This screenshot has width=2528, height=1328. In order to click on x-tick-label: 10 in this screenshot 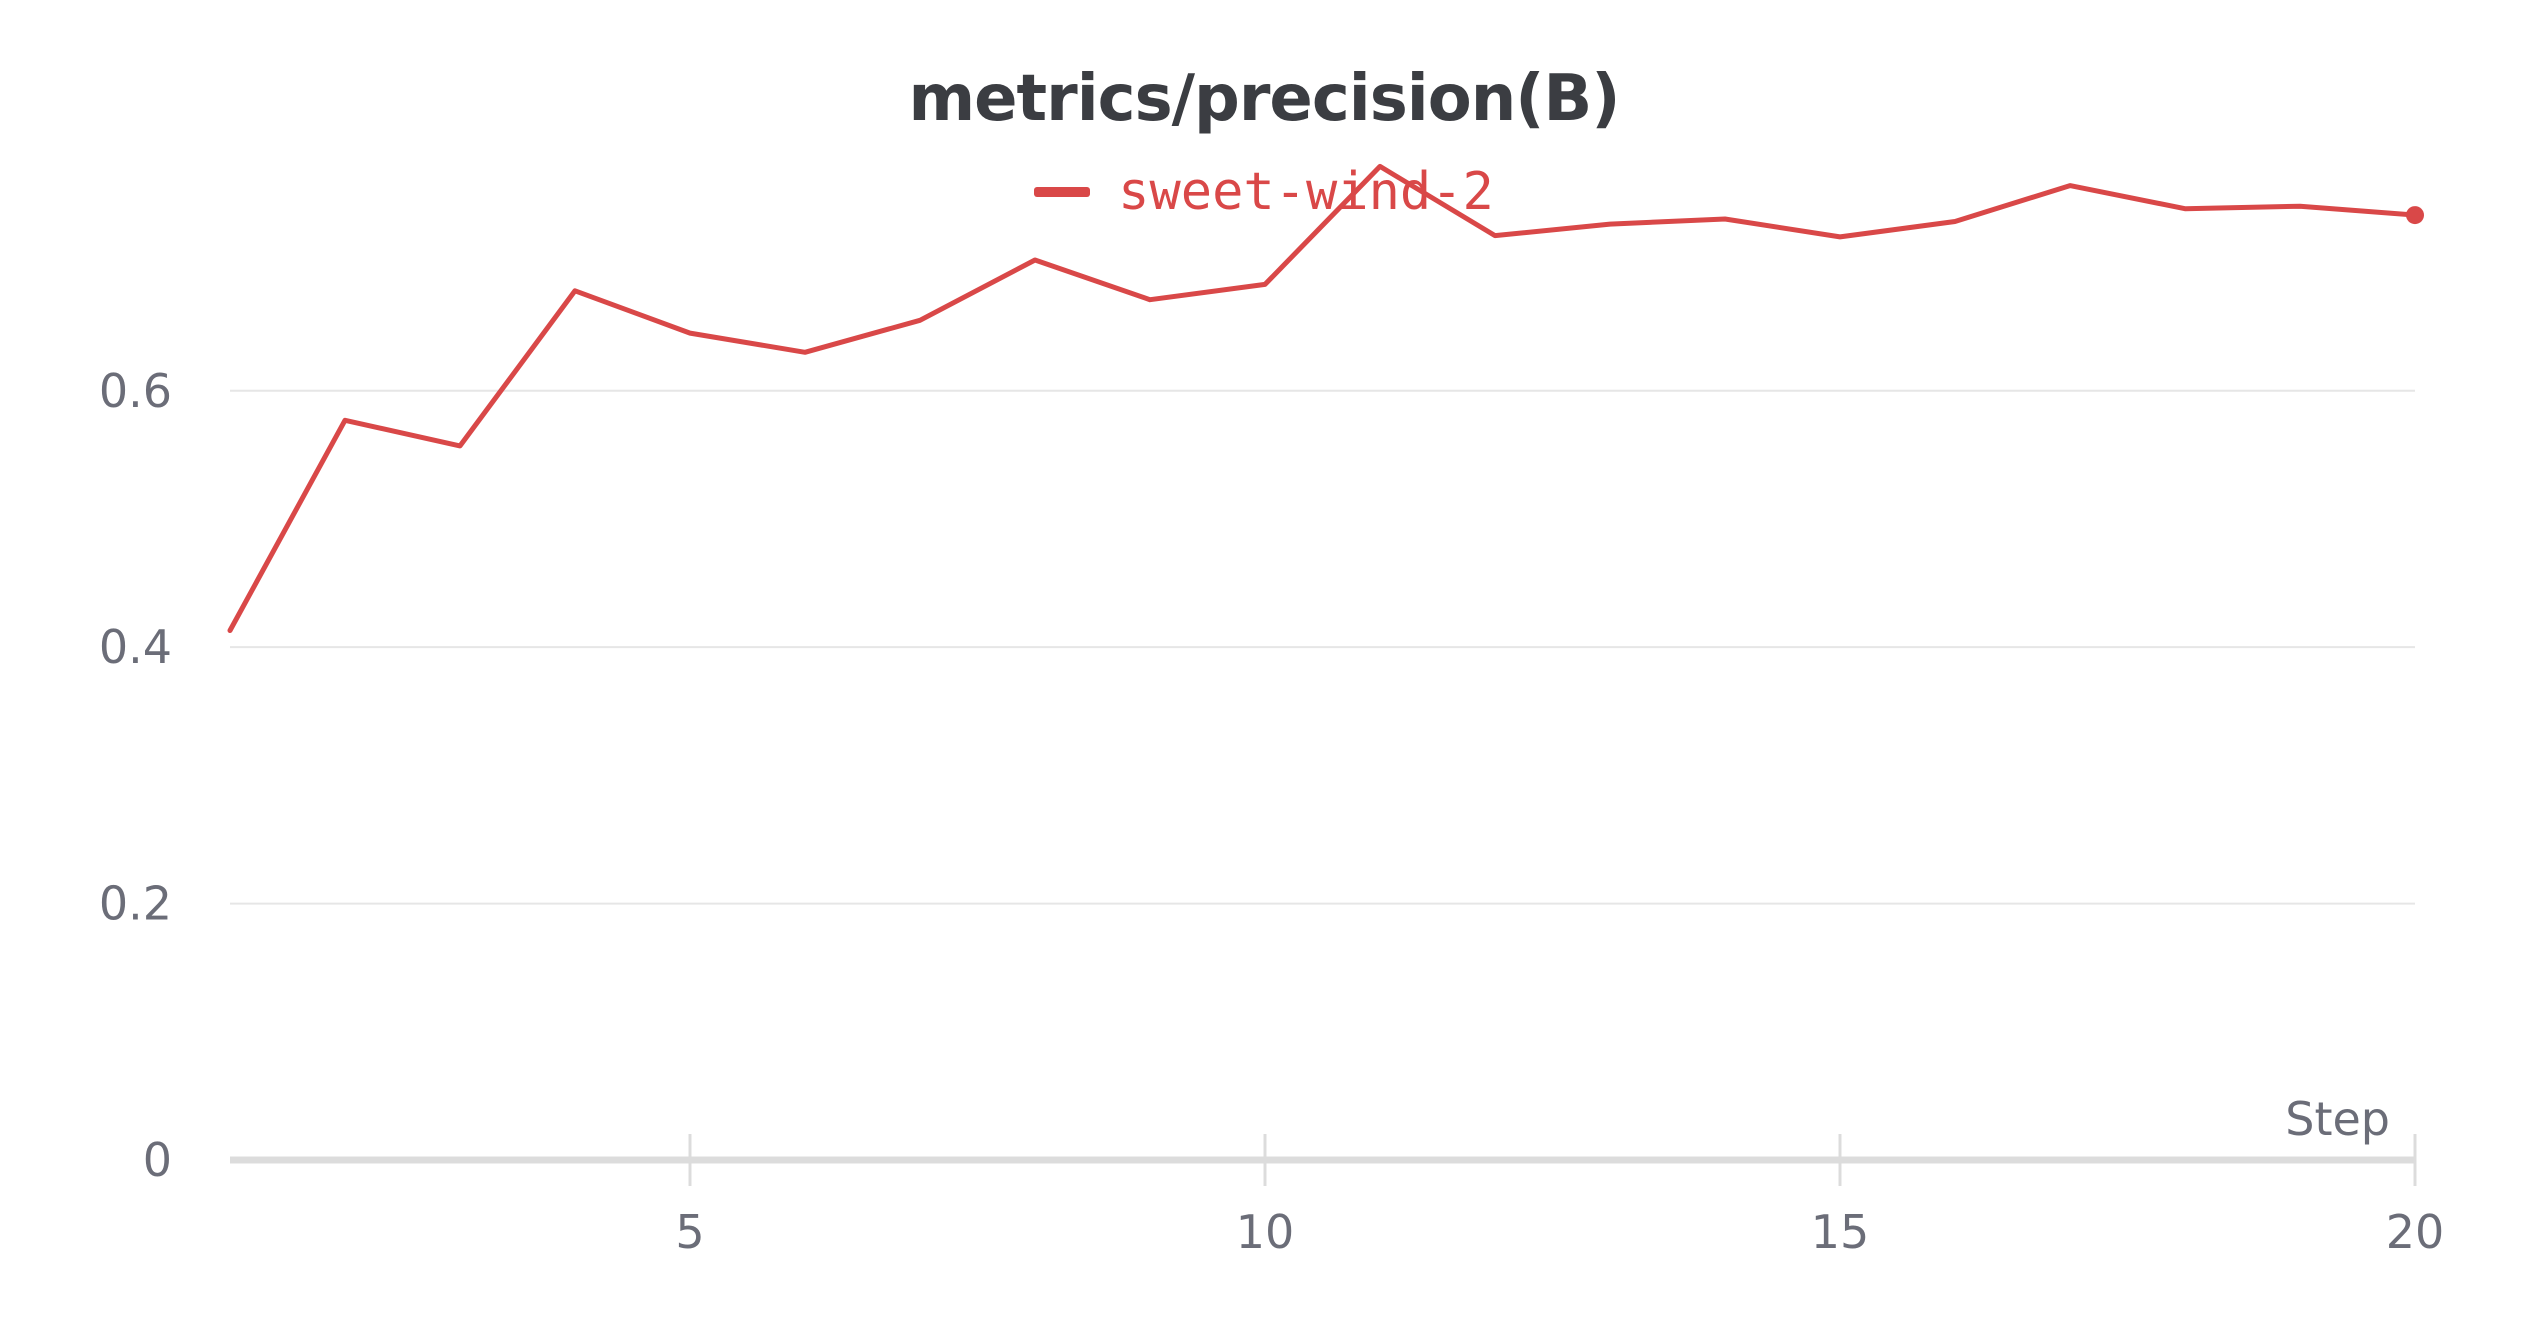, I will do `click(1265, 1232)`.